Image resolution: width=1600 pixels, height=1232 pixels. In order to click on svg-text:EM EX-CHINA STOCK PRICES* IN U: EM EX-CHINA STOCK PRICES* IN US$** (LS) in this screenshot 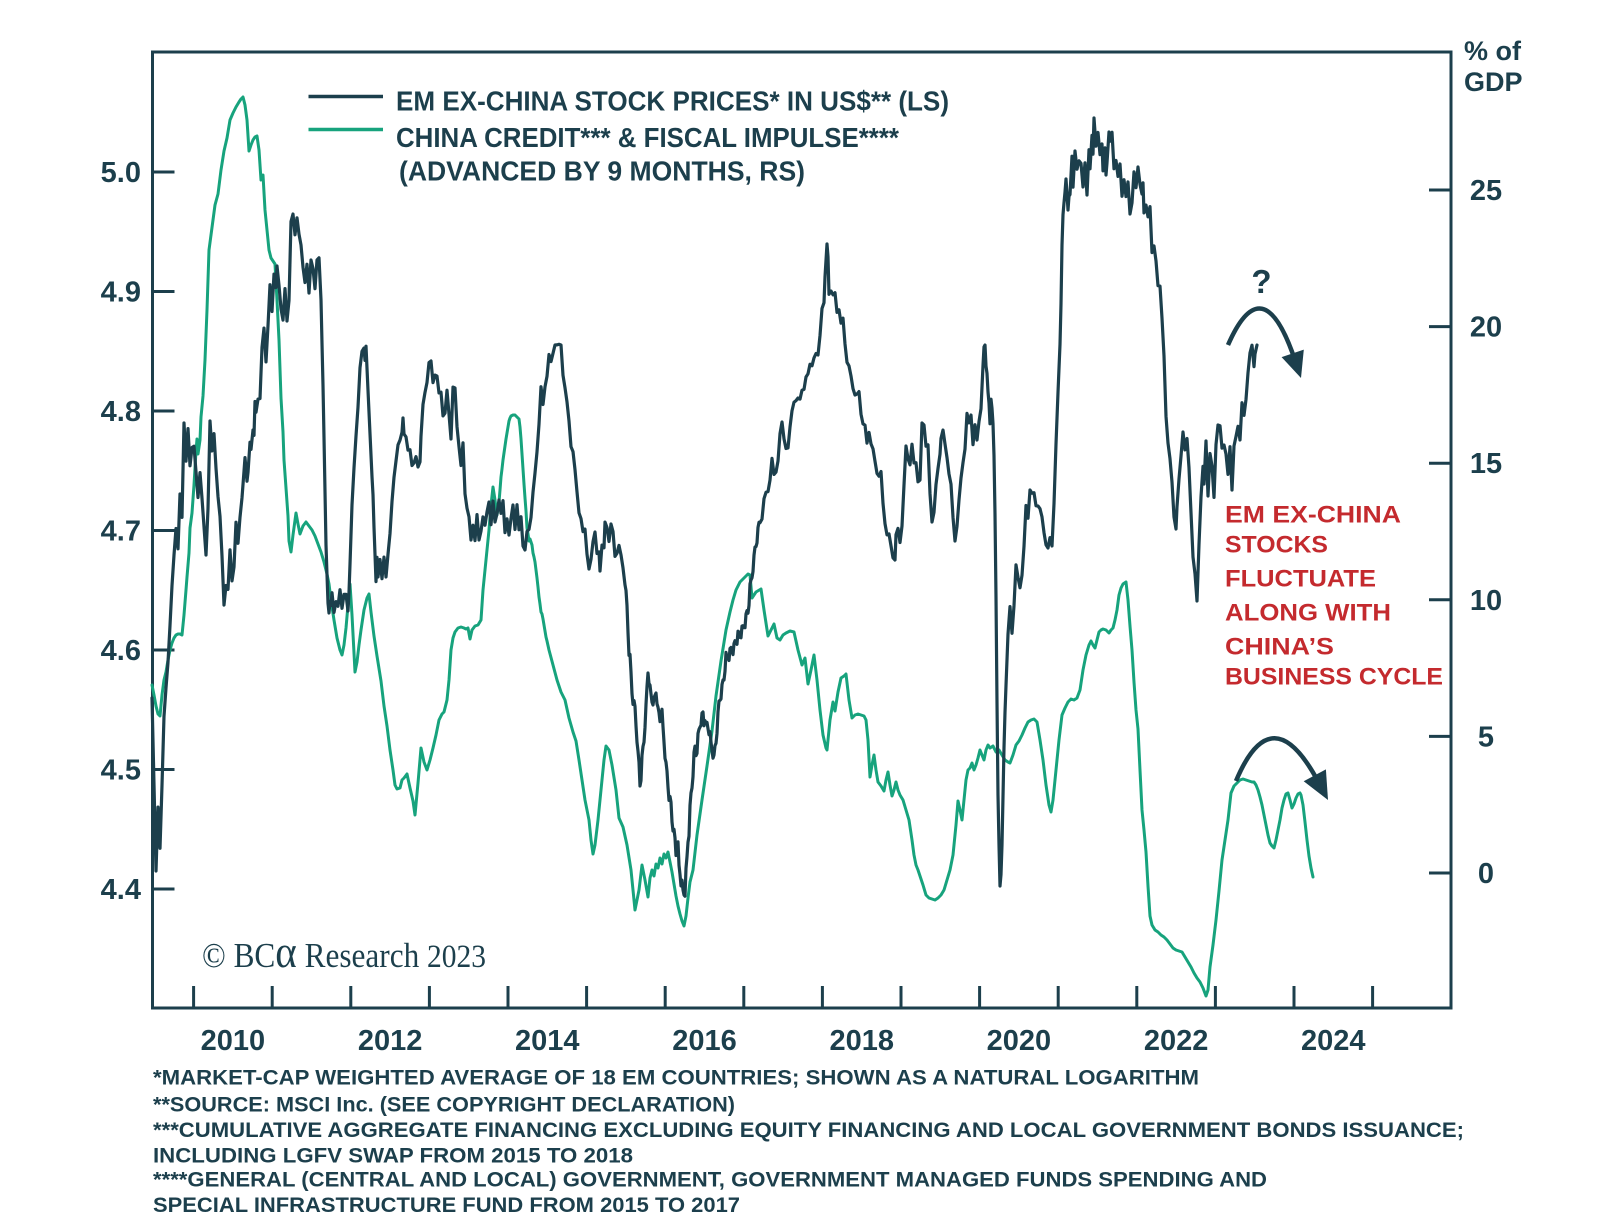, I will do `click(672, 101)`.